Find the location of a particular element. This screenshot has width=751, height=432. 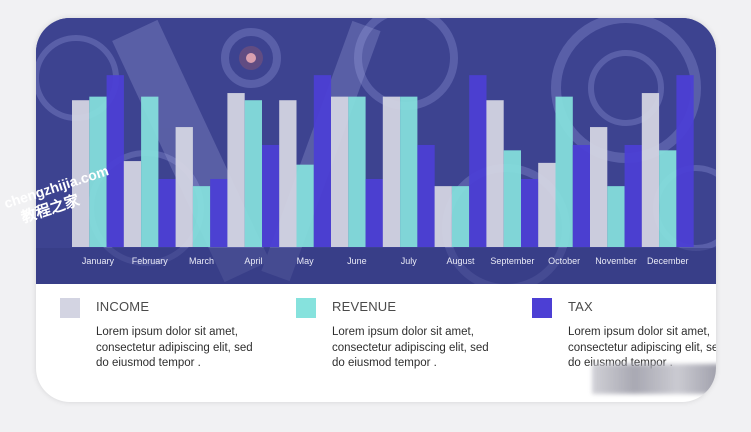

blurred-overlay is located at coordinates (654, 379).